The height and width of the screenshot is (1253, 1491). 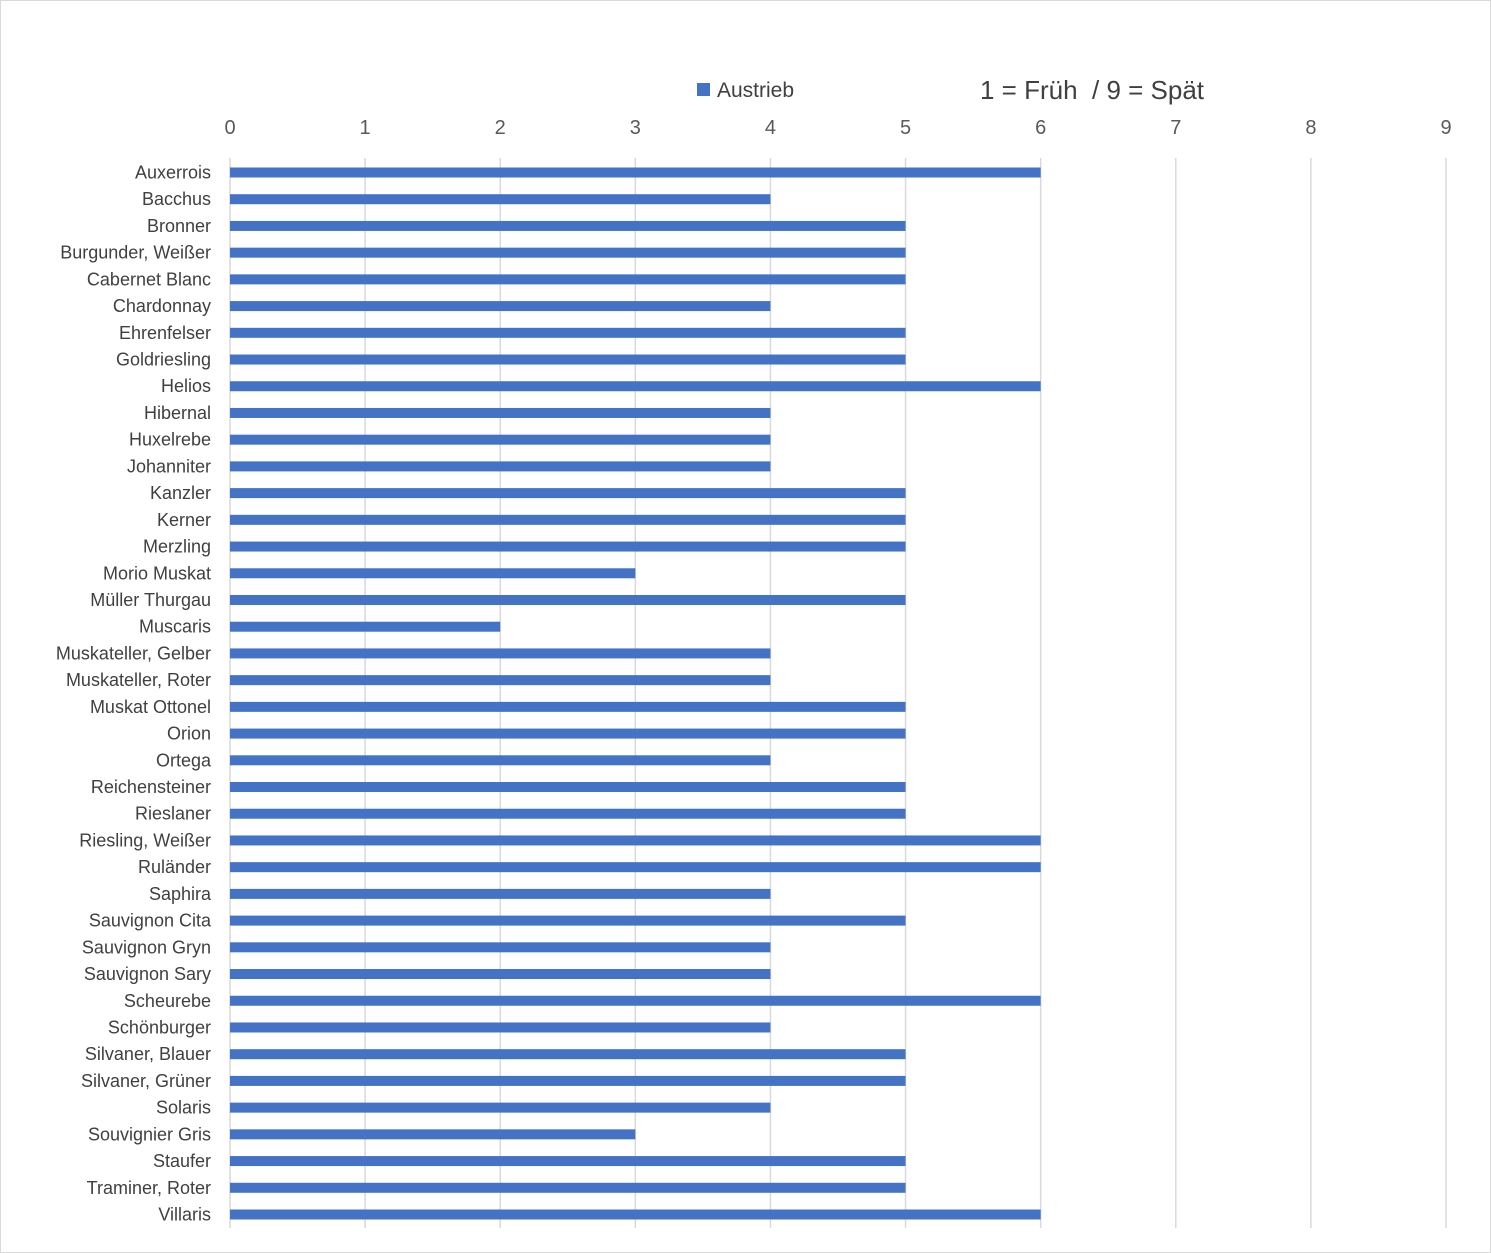 What do you see at coordinates (184, 1215) in the screenshot?
I see `category-label: Villaris` at bounding box center [184, 1215].